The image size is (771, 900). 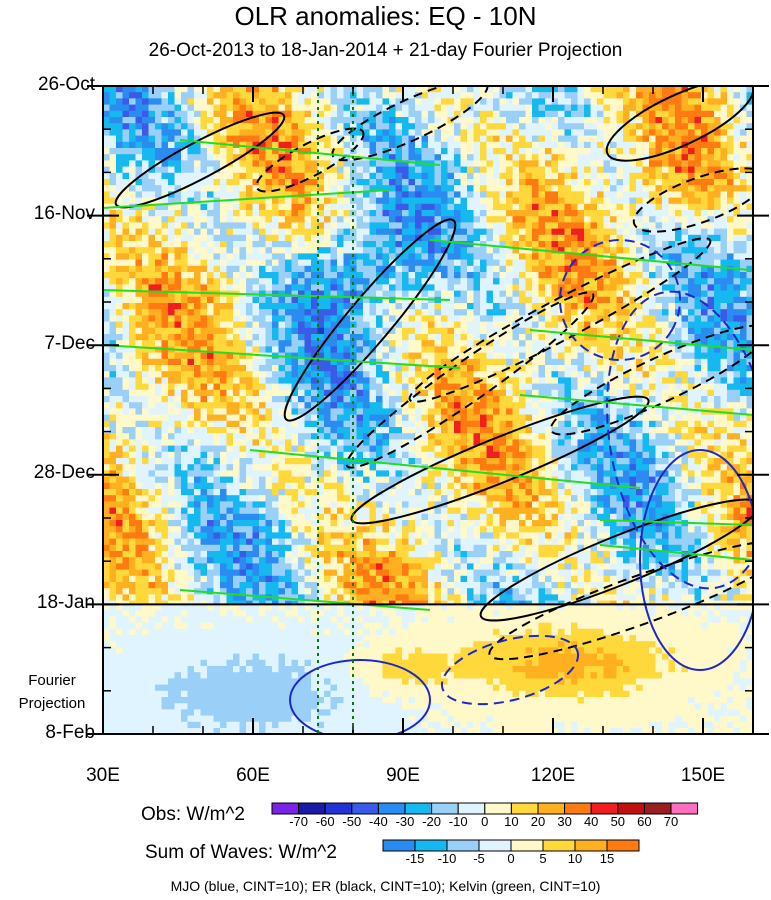 I want to click on colorbars, so click(x=485, y=827).